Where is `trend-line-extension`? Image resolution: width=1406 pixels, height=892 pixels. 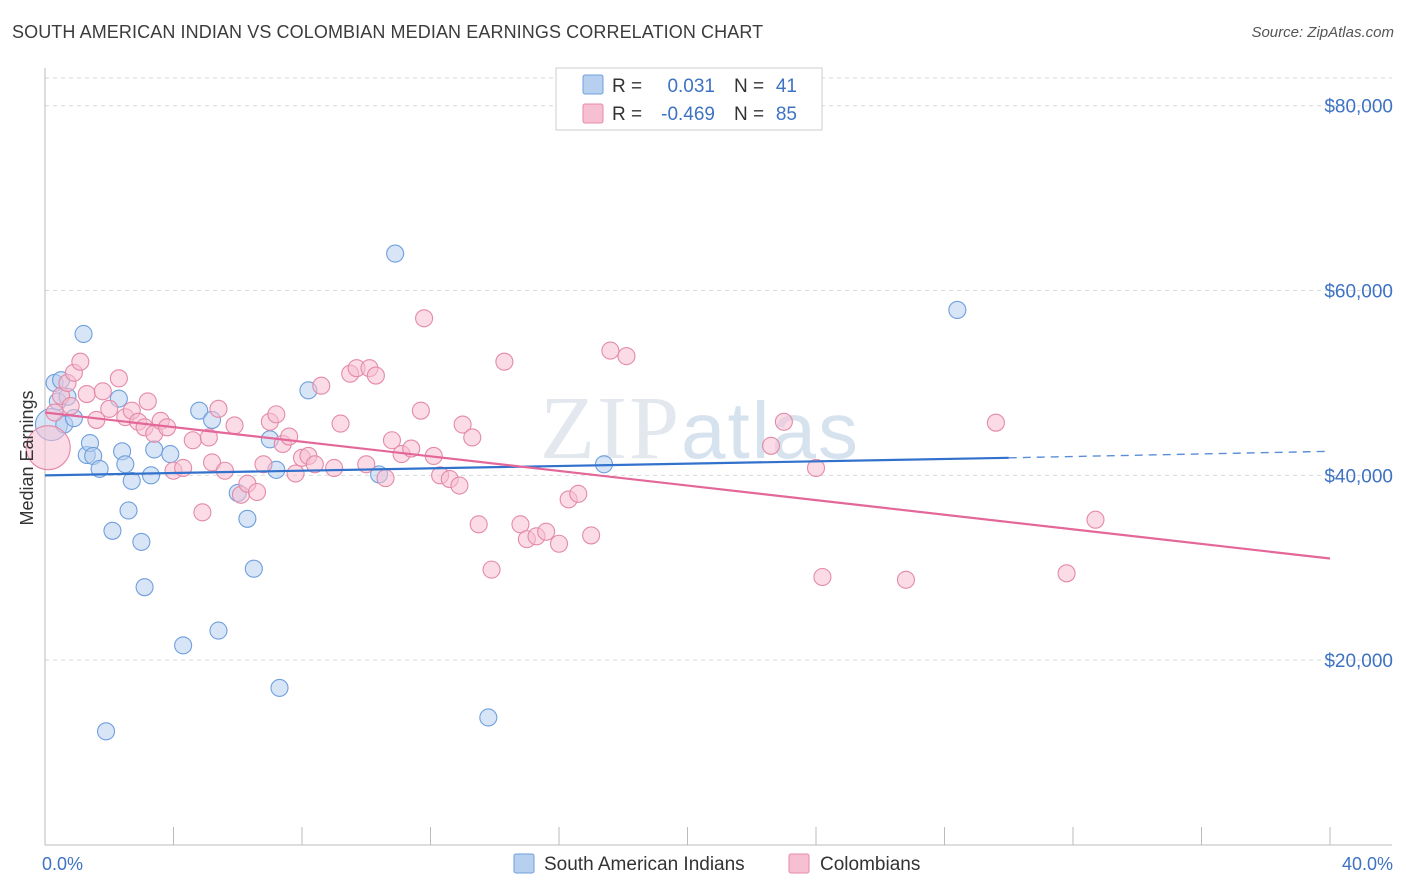 trend-line-extension is located at coordinates (1169, 454).